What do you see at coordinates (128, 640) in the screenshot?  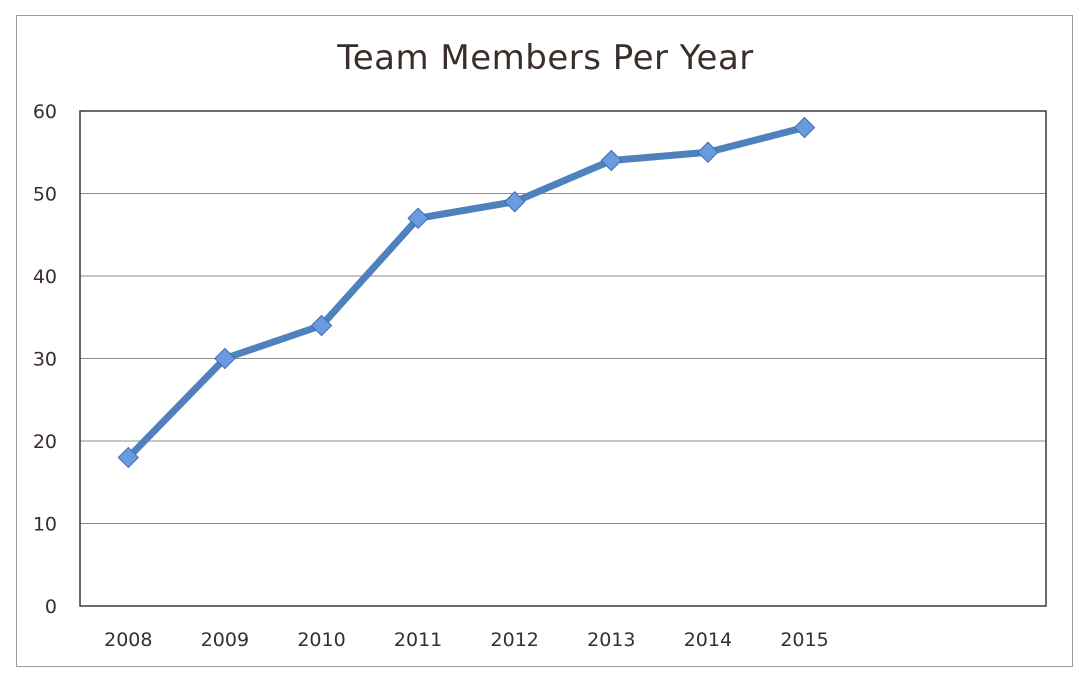 I see `x-tick-label: 2008` at bounding box center [128, 640].